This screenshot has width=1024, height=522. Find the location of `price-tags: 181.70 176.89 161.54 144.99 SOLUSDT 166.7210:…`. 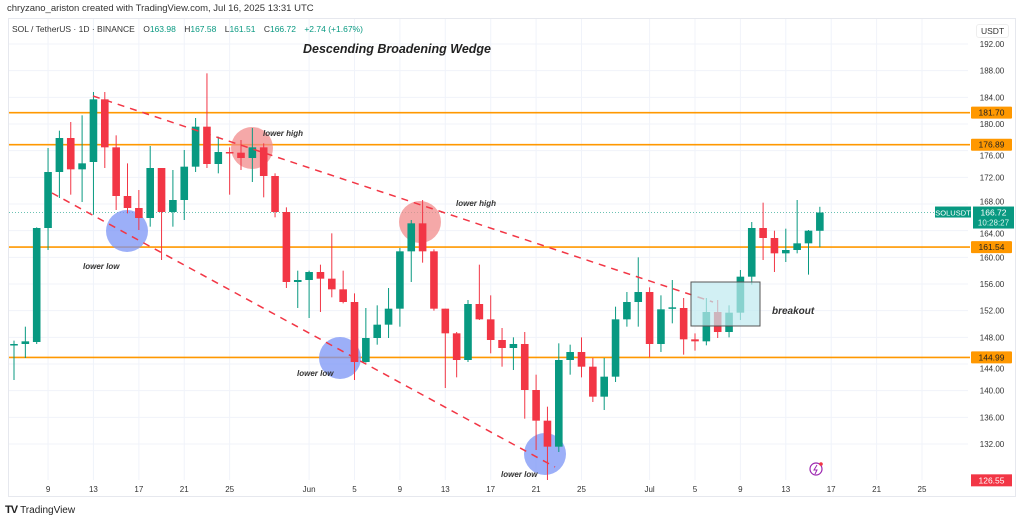

price-tags: 181.70 176.89 161.54 144.99 SOLUSDT 166.7210:… is located at coordinates (974, 296).